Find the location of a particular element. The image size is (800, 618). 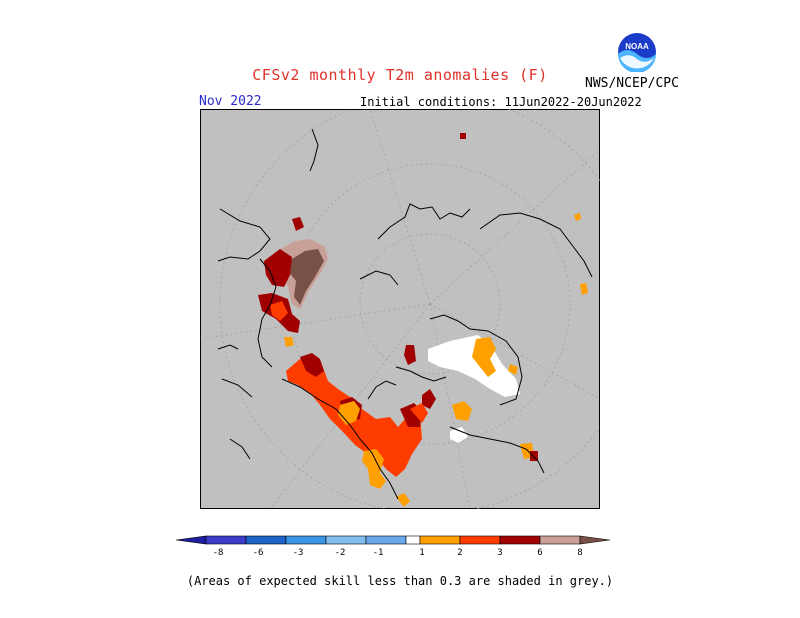

forecast-month: Nov 2022 is located at coordinates (230, 101).